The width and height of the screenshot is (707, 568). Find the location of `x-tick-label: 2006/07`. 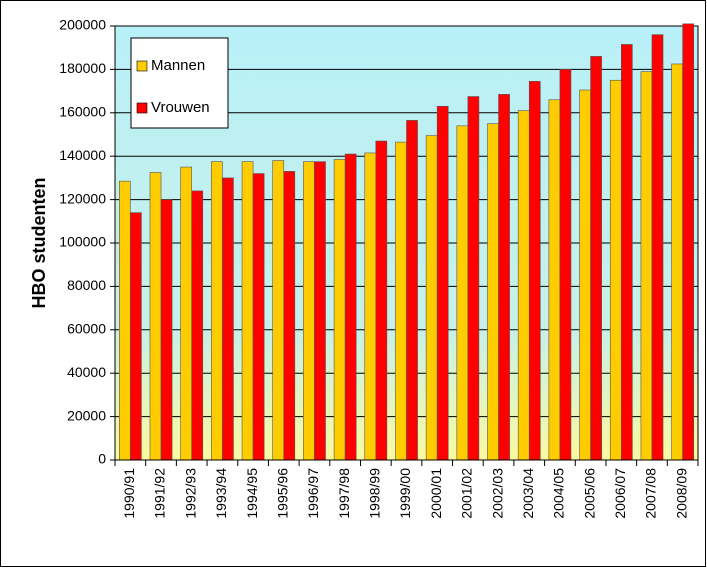

x-tick-label: 2006/07 is located at coordinates (620, 493).